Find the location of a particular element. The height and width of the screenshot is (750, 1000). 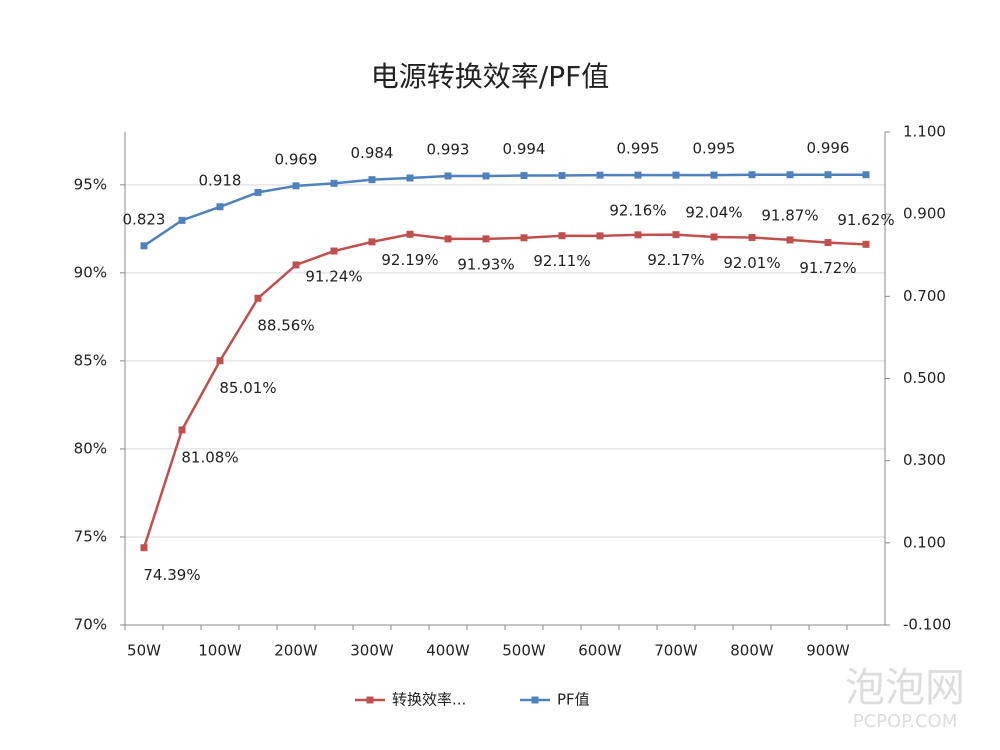

x-tick-label: 200W is located at coordinates (296, 651).